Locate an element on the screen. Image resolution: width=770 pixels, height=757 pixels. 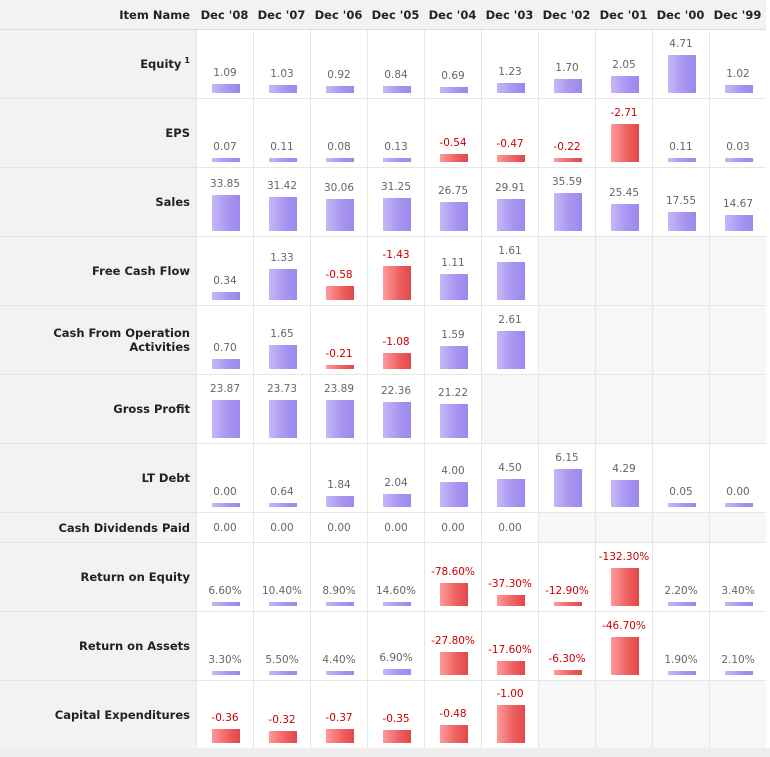
cell-value: -132.30% is located at coordinates (624, 557).